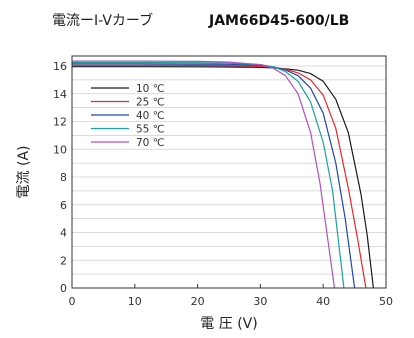 The image size is (414, 338). What do you see at coordinates (260, 301) in the screenshot?
I see `x-tick-label: 30` at bounding box center [260, 301].